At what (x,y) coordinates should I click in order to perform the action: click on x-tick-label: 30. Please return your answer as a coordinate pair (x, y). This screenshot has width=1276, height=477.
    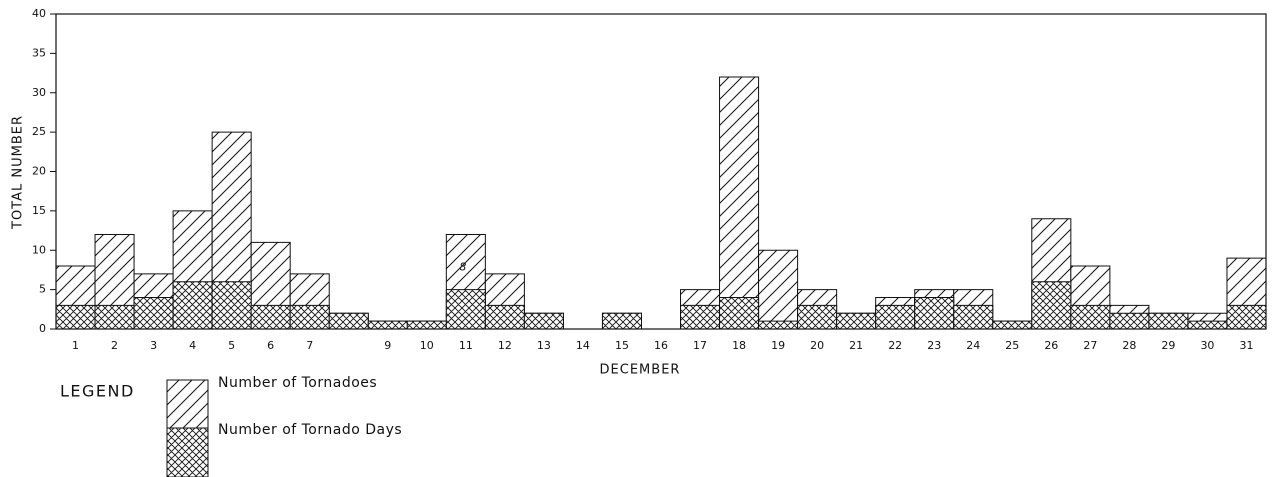
    Looking at the image, I should click on (1207, 345).